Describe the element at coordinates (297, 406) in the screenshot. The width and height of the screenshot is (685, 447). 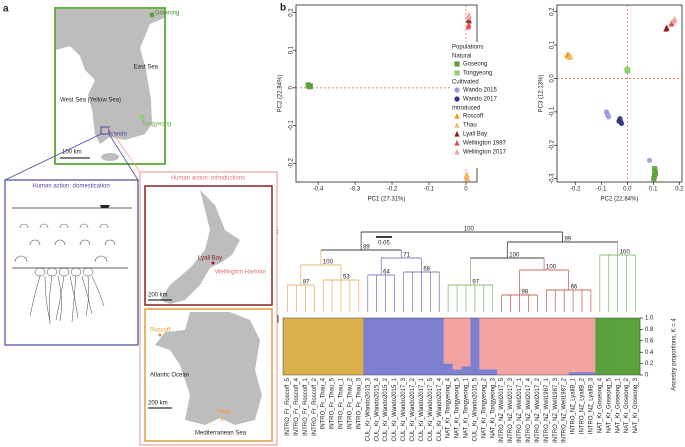
I see `x-tick-label: INTRO_Fr_Roscoff_4` at that location.